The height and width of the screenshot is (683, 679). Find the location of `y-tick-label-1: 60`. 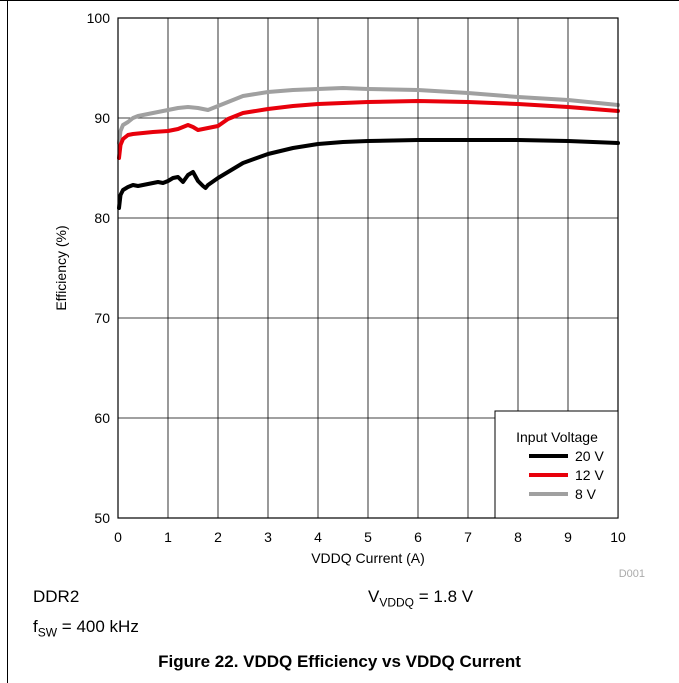

y-tick-label-1: 60 is located at coordinates (102, 418).